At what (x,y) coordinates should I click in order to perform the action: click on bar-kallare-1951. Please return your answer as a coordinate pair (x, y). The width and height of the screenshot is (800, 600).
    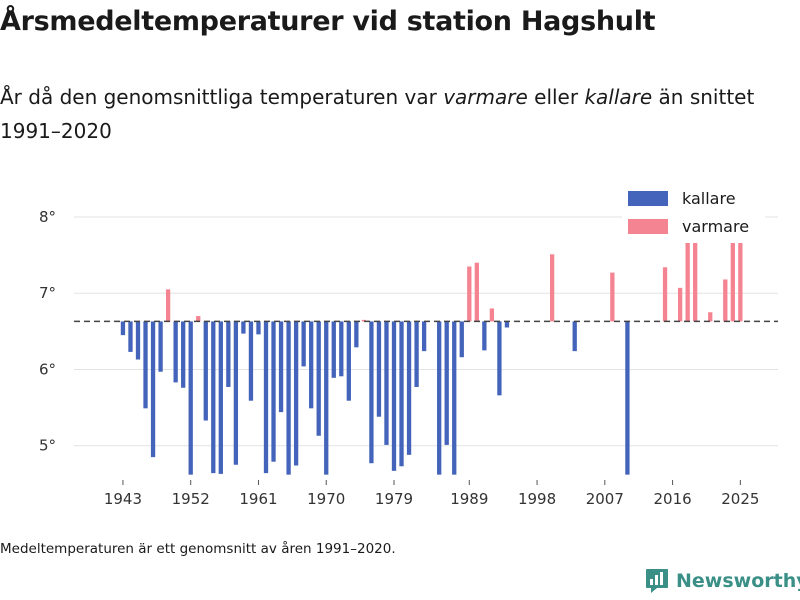
    Looking at the image, I should click on (183, 354).